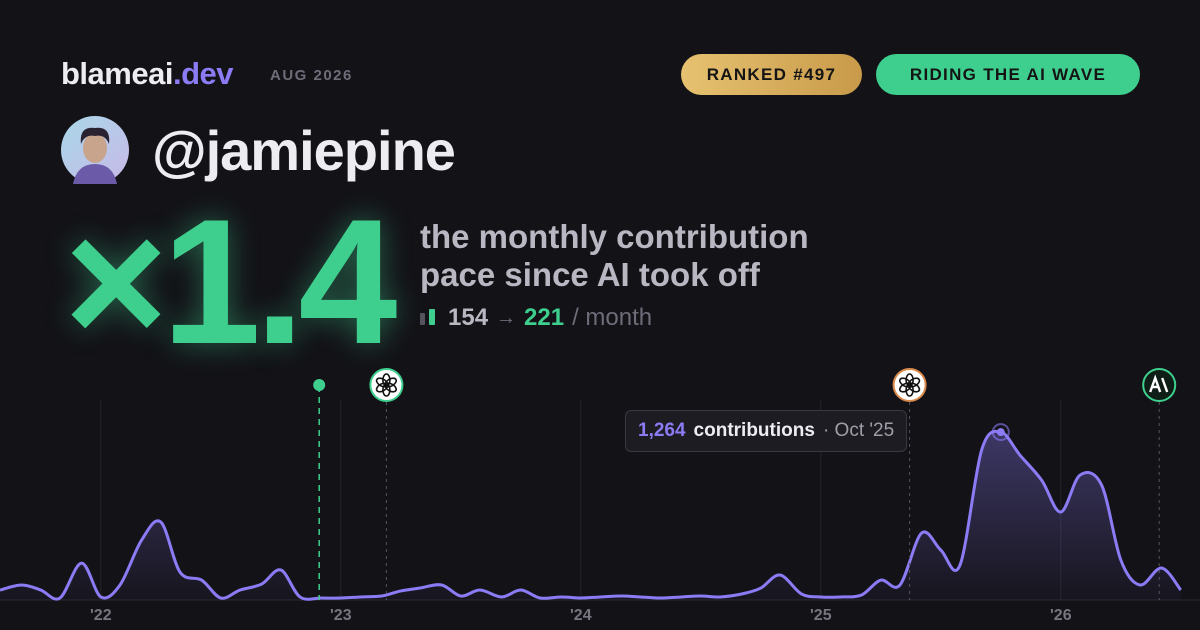 Image resolution: width=1200 pixels, height=630 pixels. Describe the element at coordinates (506, 317) in the screenshot. I see `pace-arrow: →` at that location.